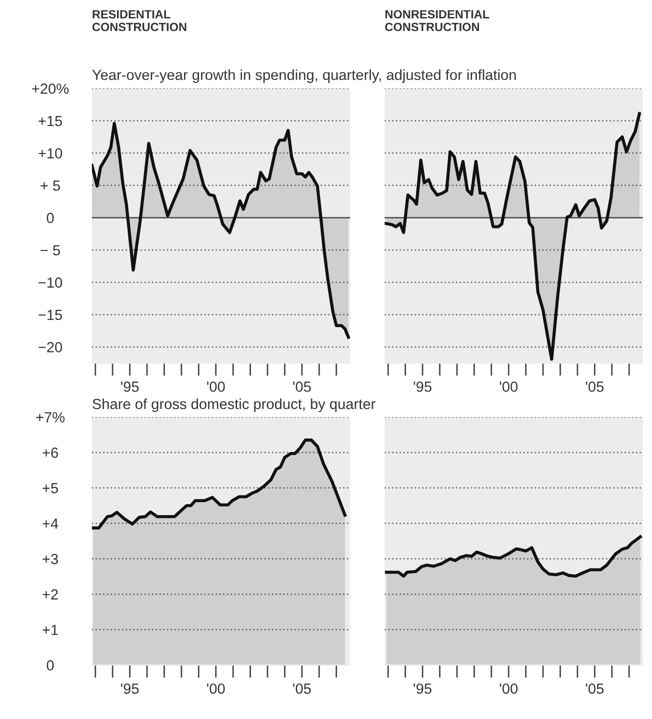 This screenshot has height=719, width=652. Describe the element at coordinates (50, 559) in the screenshot. I see `y-tick-label: +3` at that location.